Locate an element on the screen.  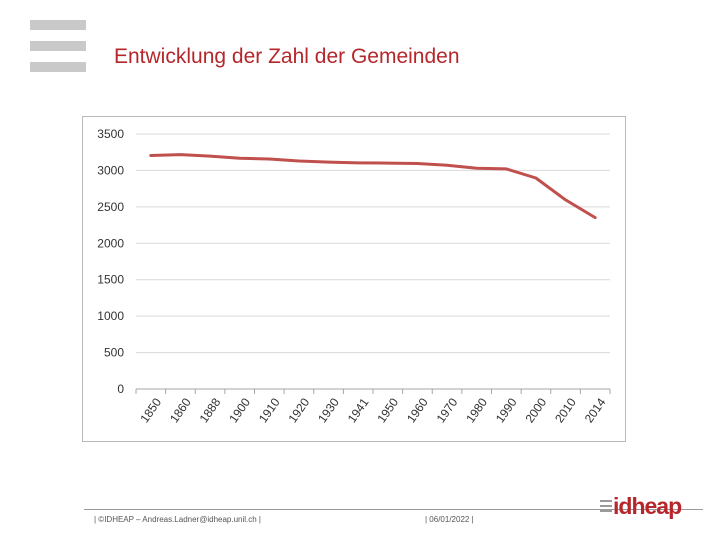
y-tick-label: 1000 is located at coordinates (110, 316).